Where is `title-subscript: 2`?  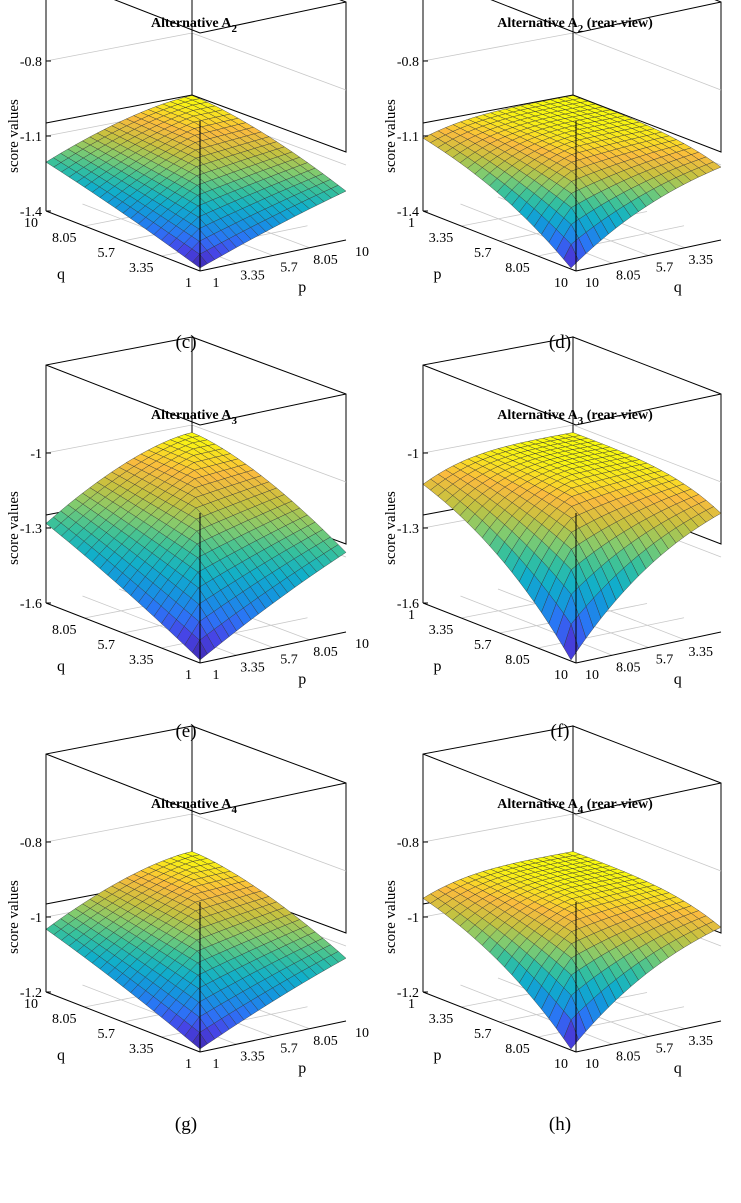
title-subscript: 2 is located at coordinates (234, 29).